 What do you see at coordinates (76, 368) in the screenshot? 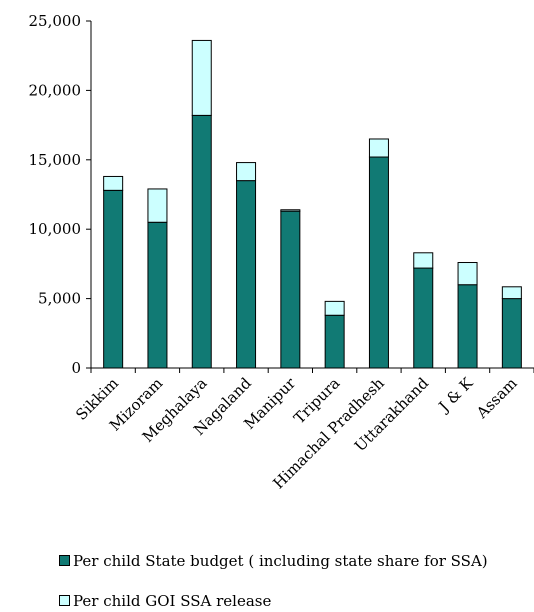
I see `y-tick-label: 0` at bounding box center [76, 368].